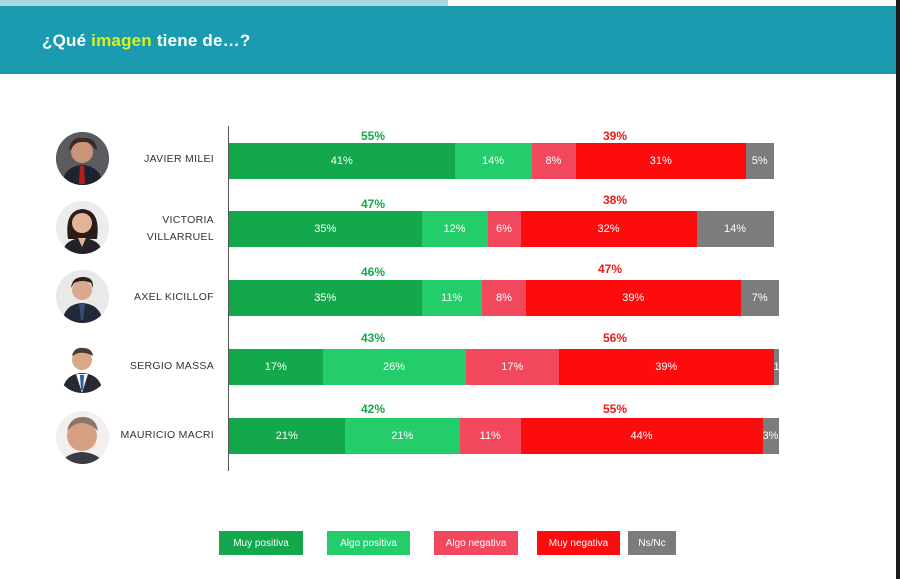 This screenshot has height=579, width=900. What do you see at coordinates (228, 298) in the screenshot?
I see `chart-axis-line` at bounding box center [228, 298].